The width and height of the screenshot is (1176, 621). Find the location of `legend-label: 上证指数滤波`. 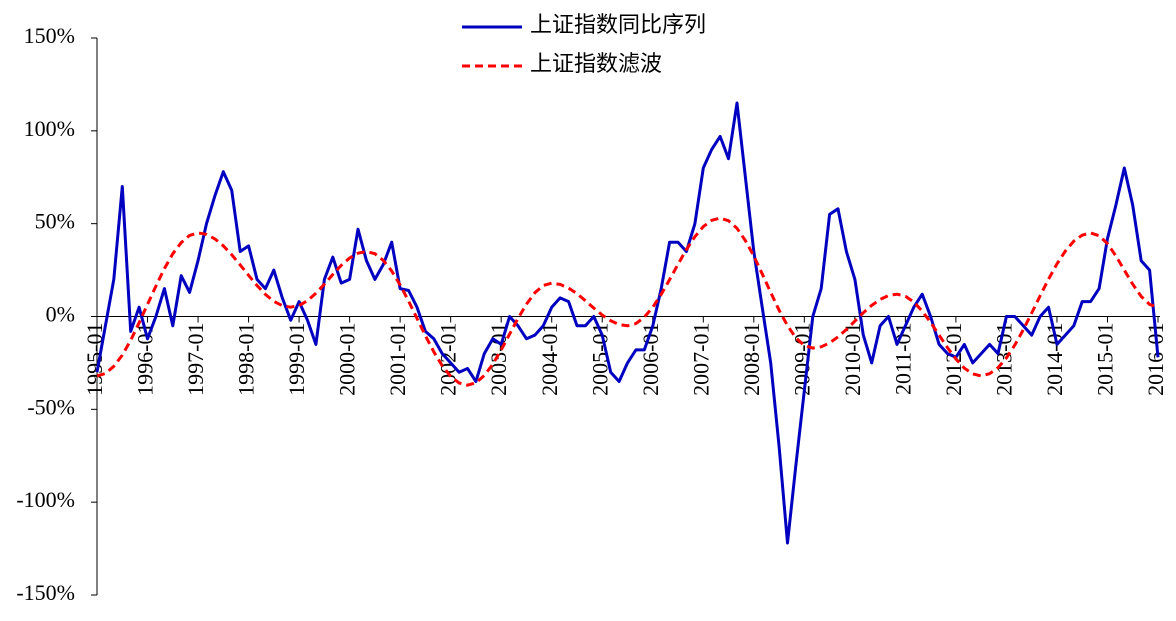

legend-label: 上证指数滤波 is located at coordinates (596, 63).